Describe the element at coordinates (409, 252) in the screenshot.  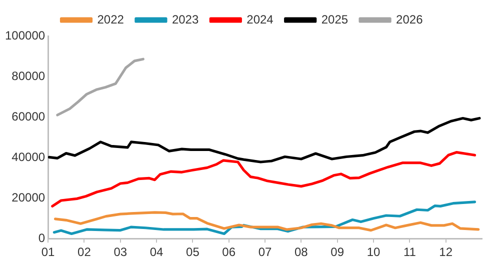
I see `x-tick-label: 11` at that location.